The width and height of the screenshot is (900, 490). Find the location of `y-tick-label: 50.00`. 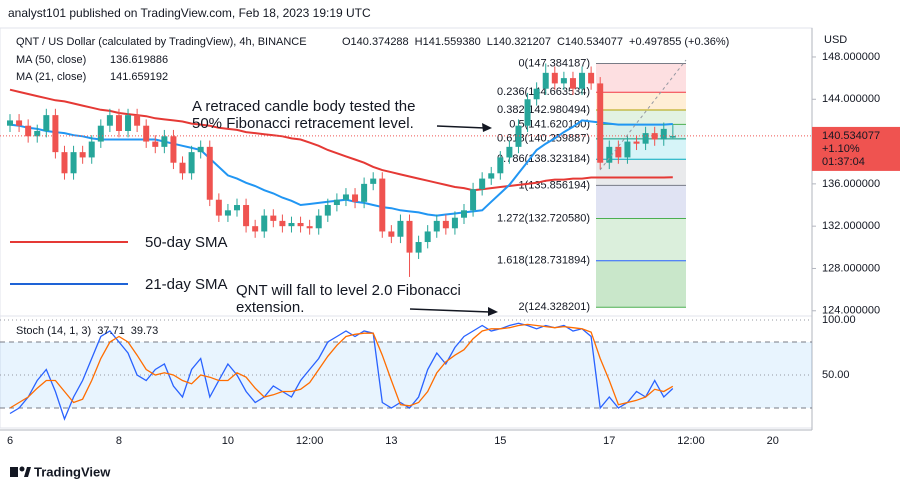

y-tick-label: 50.00 is located at coordinates (836, 375).